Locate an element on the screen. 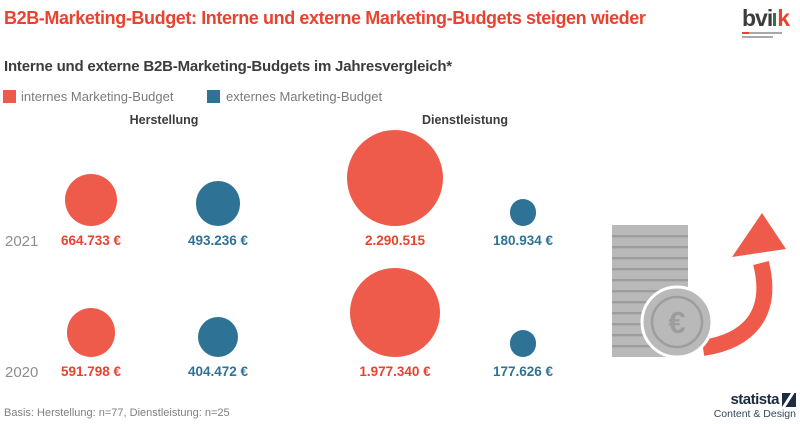 This screenshot has height=424, width=800. statista-logo: statista Content & Design is located at coordinates (755, 406).